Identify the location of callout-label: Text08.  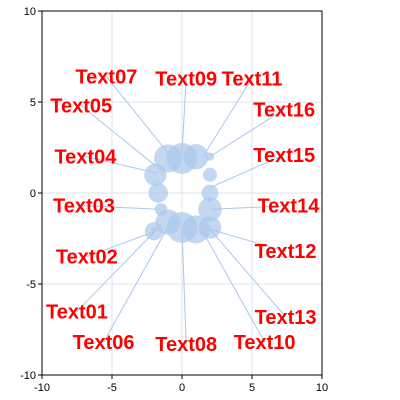
(186, 345).